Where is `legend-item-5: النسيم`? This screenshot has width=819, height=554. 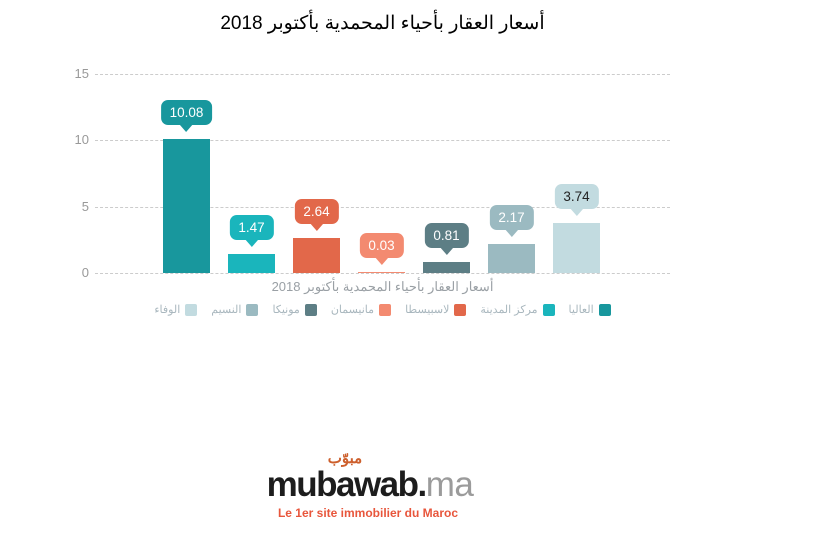
legend-item-5: النسيم is located at coordinates (235, 309).